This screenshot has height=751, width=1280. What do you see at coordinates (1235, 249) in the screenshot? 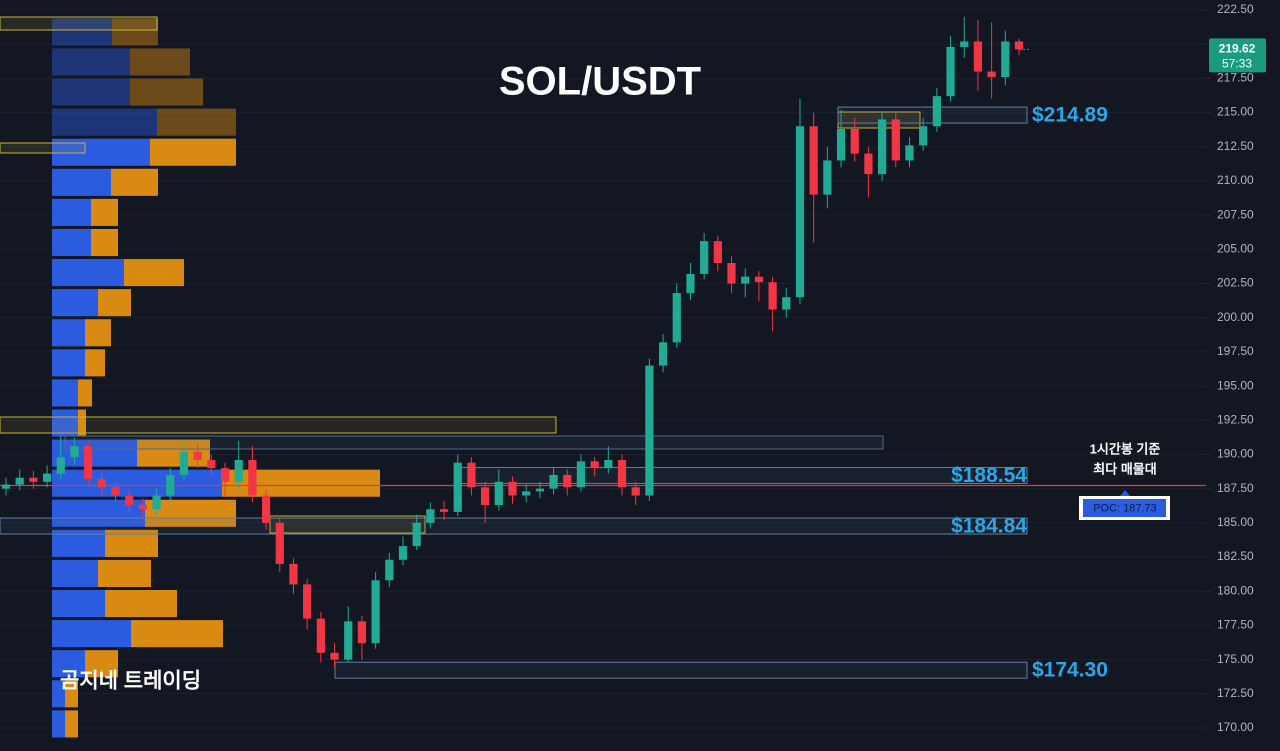
I see `y-tick-label: 205.00` at bounding box center [1235, 249].